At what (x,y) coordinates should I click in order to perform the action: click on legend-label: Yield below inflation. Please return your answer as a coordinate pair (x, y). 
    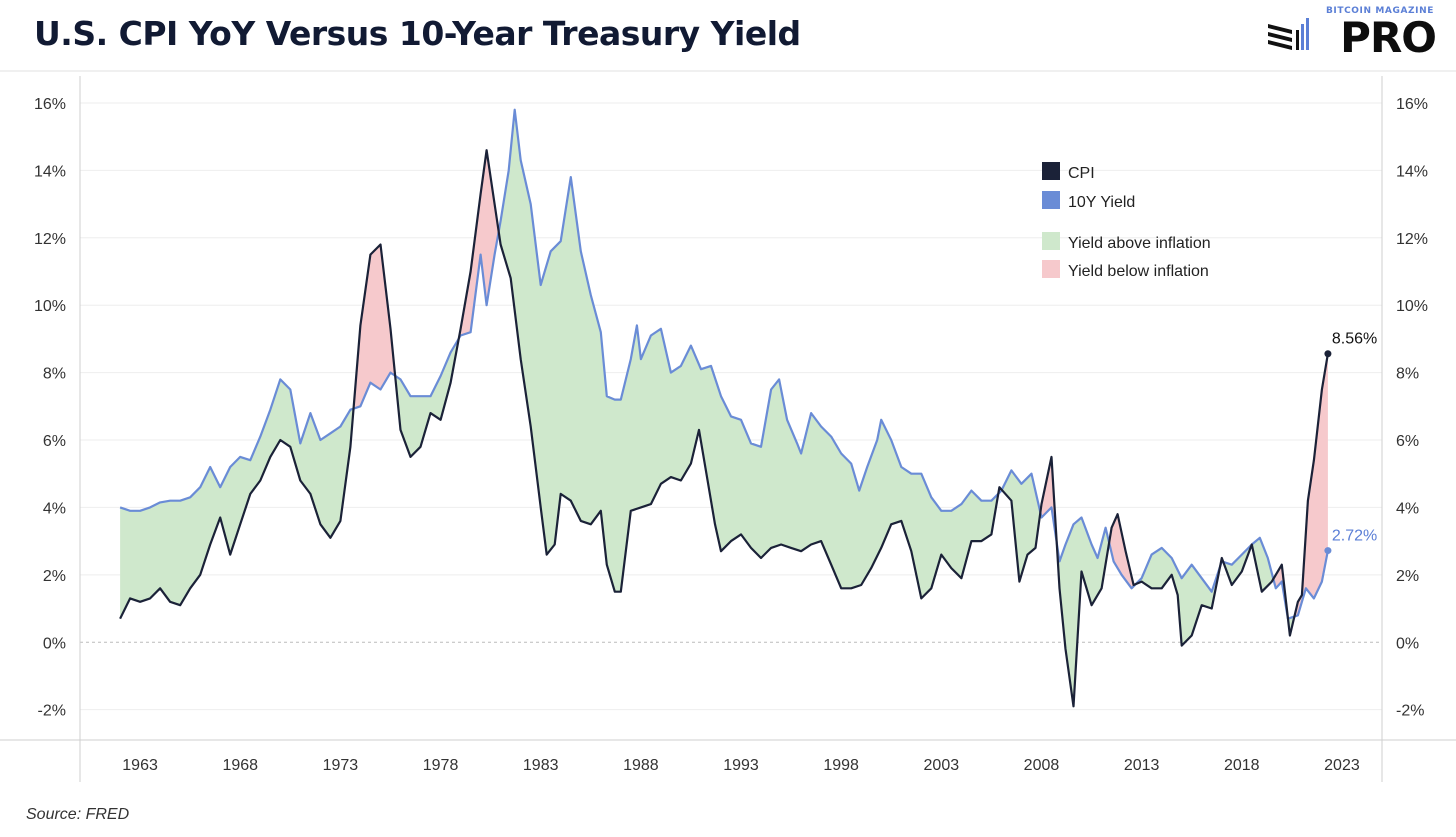
    Looking at the image, I should click on (1138, 271).